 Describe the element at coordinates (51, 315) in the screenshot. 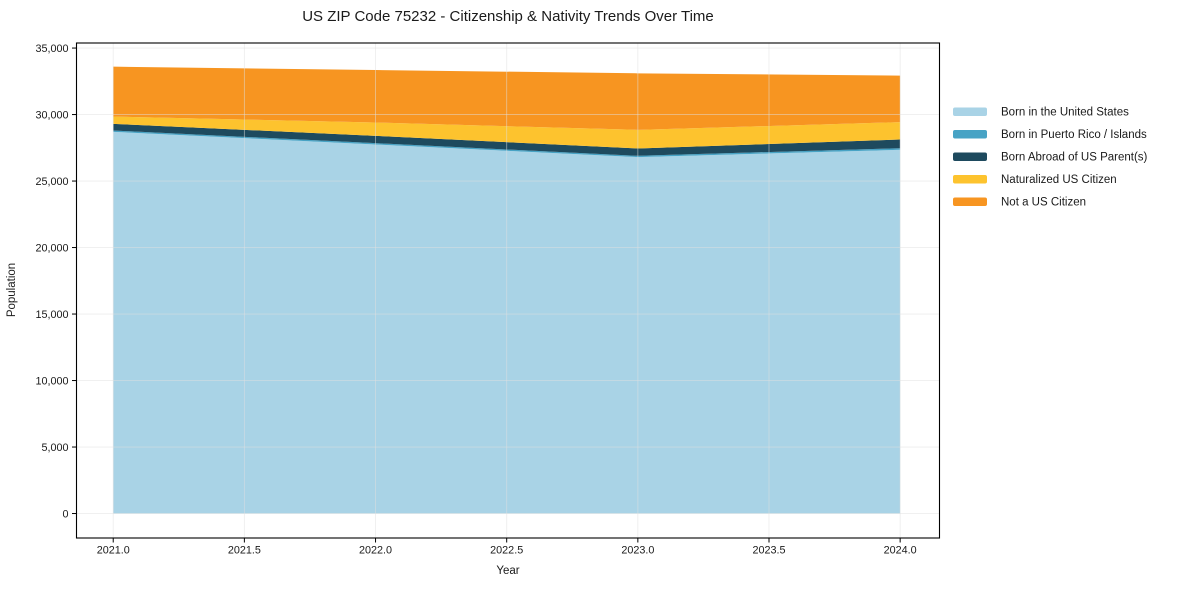

I see `y-tick-label: 15,000` at that location.